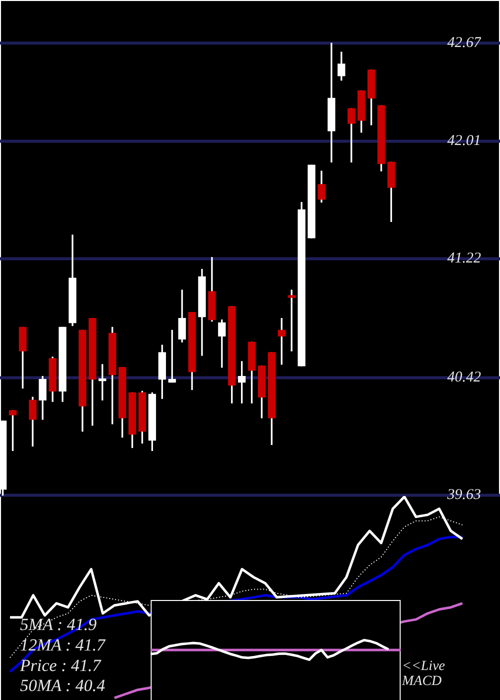  Describe the element at coordinates (60, 665) in the screenshot. I see `annotation: Price : 41.7` at that location.